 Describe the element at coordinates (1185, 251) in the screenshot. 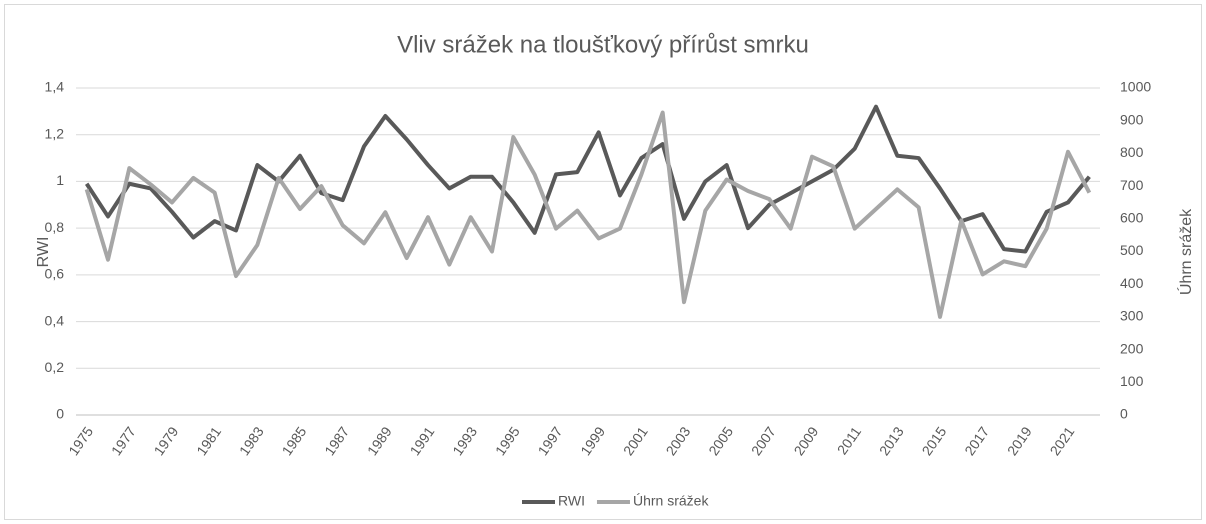

I see `y2-axis-title: Úhrn srážek` at that location.